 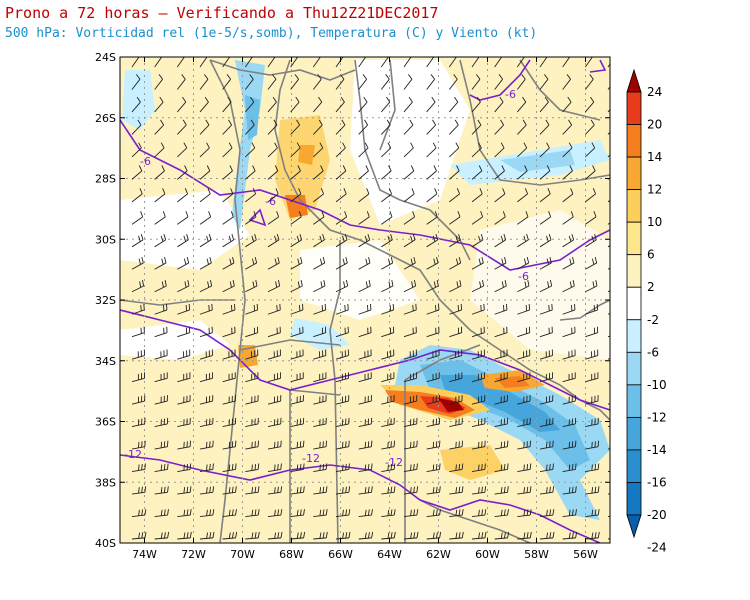 What do you see at coordinates (410, 142) in the screenshot?
I see `white-area` at bounding box center [410, 142].